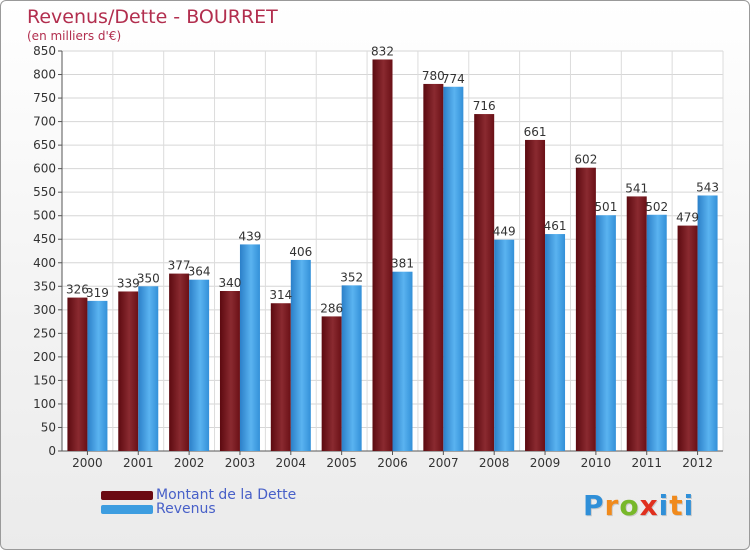 Image resolution: width=750 pixels, height=550 pixels. I want to click on data-label-debt: 716, so click(484, 106).